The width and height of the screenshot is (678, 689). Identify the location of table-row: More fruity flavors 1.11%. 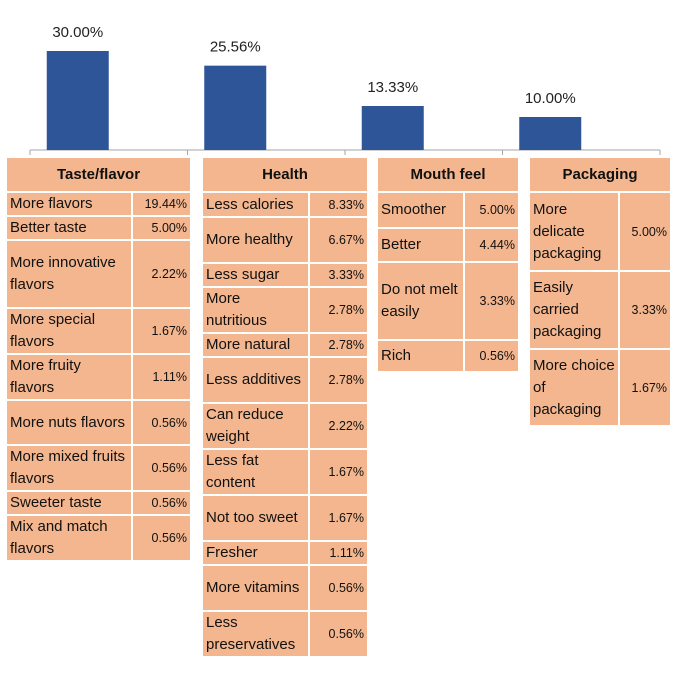
(98, 377).